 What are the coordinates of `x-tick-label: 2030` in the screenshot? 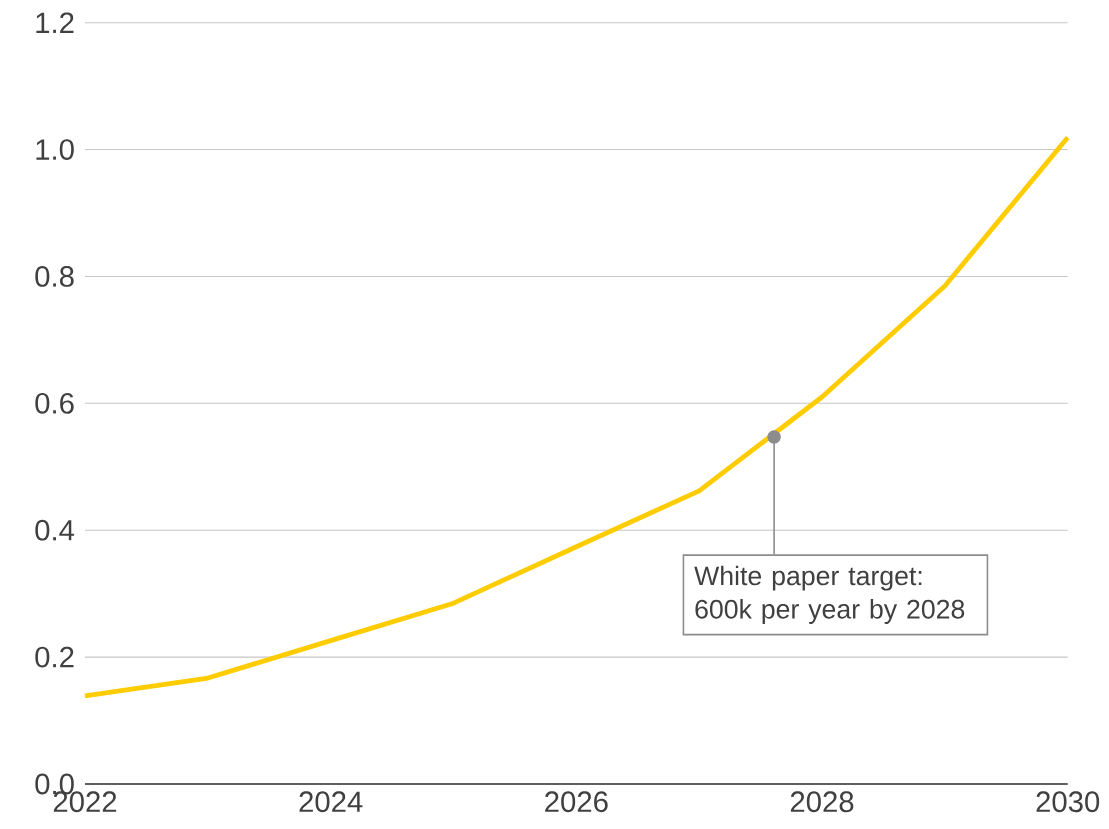 It's located at (1068, 802).